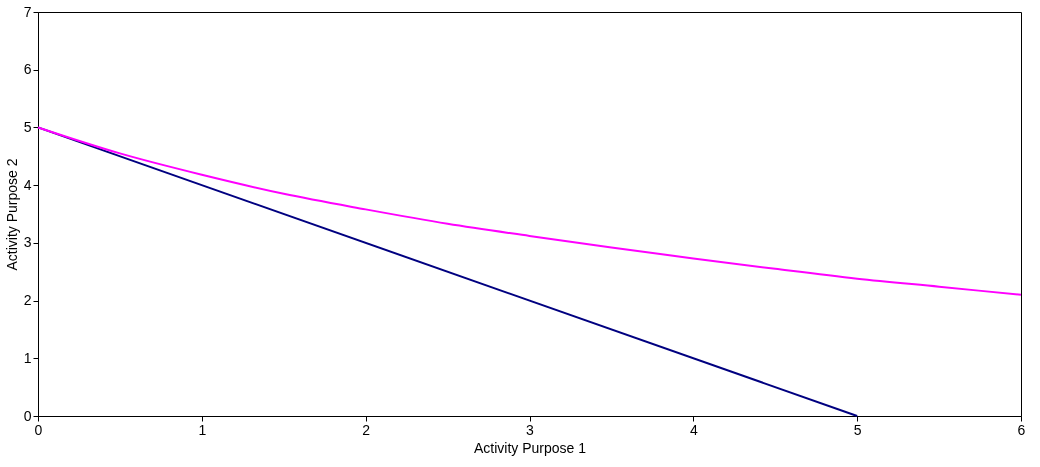 Image resolution: width=1040 pixels, height=467 pixels. I want to click on x-tick-label: 2, so click(366, 429).